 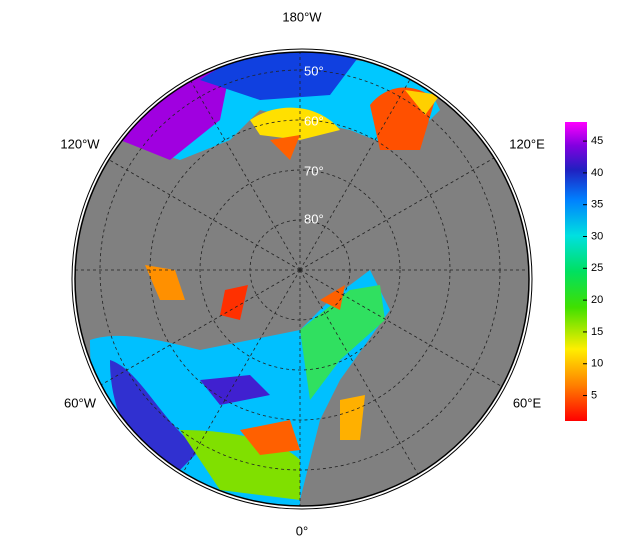 I want to click on colorbar-tick-label: 25, so click(x=597, y=268).